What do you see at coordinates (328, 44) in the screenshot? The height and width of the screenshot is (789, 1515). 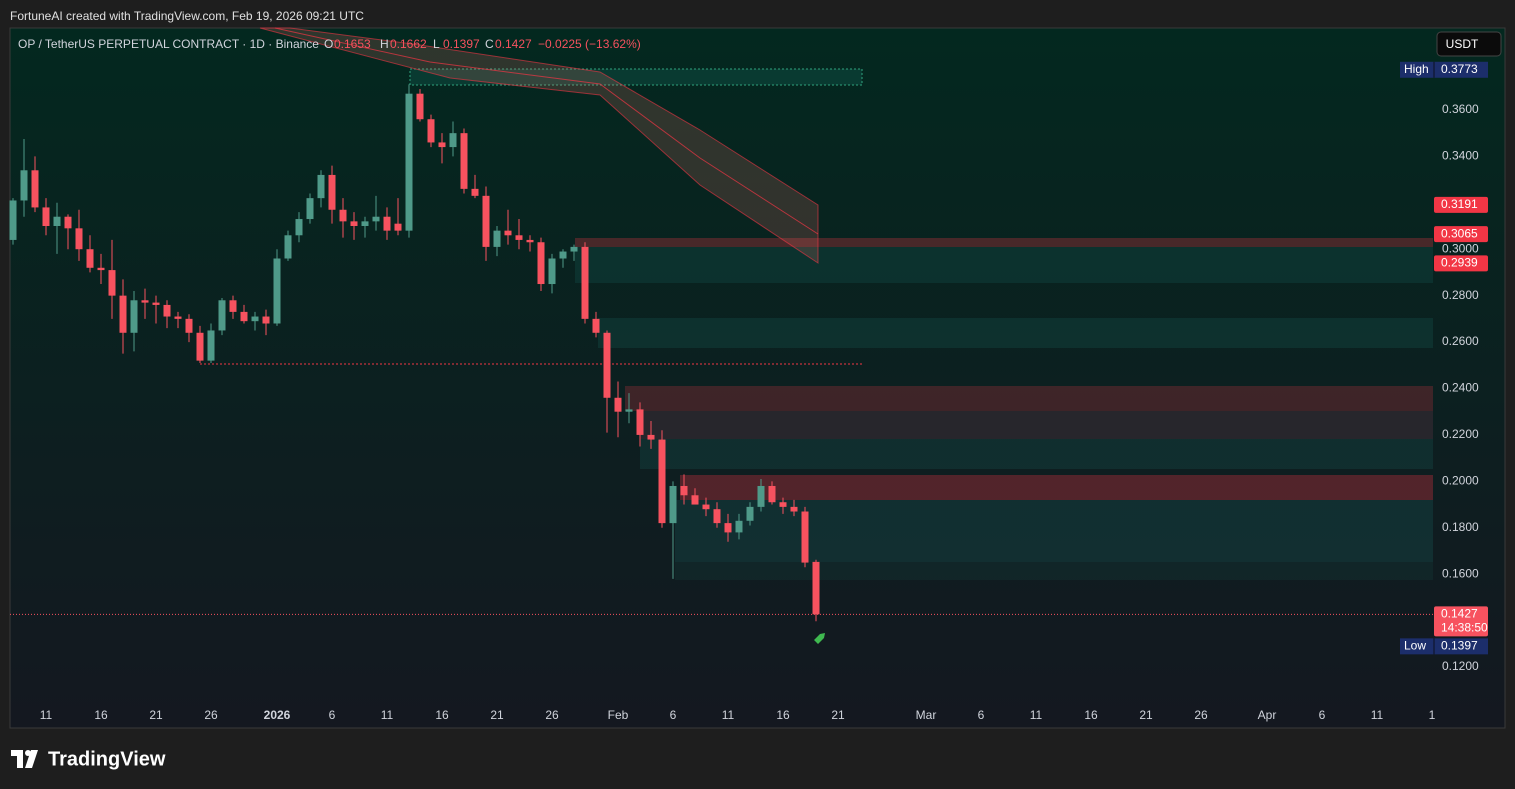 I see `ohlc-label: O` at bounding box center [328, 44].